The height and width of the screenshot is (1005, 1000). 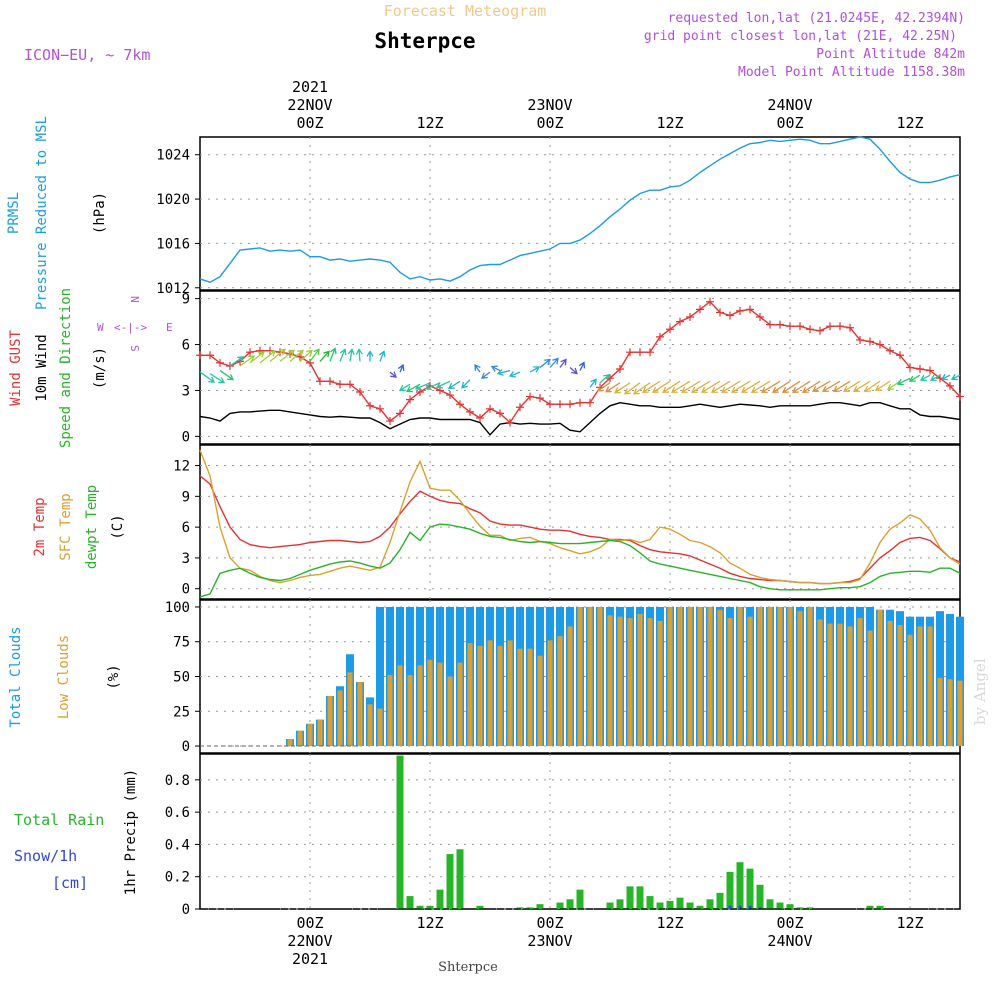 I want to click on precip-ytick-label: 0.4, so click(x=177, y=845).